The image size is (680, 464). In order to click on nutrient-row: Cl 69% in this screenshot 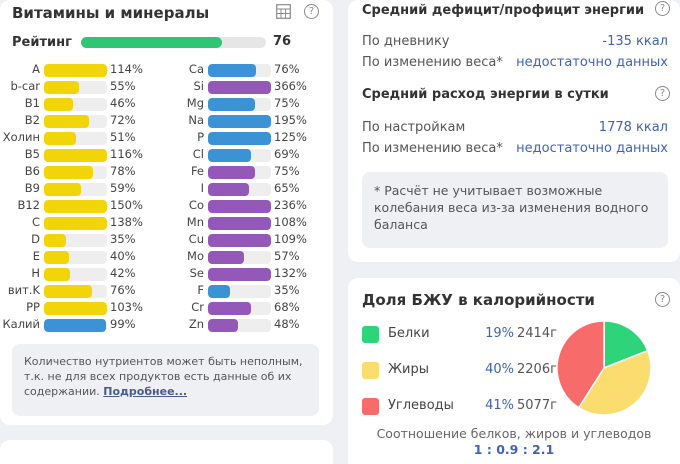, I will do `click(246, 155)`.